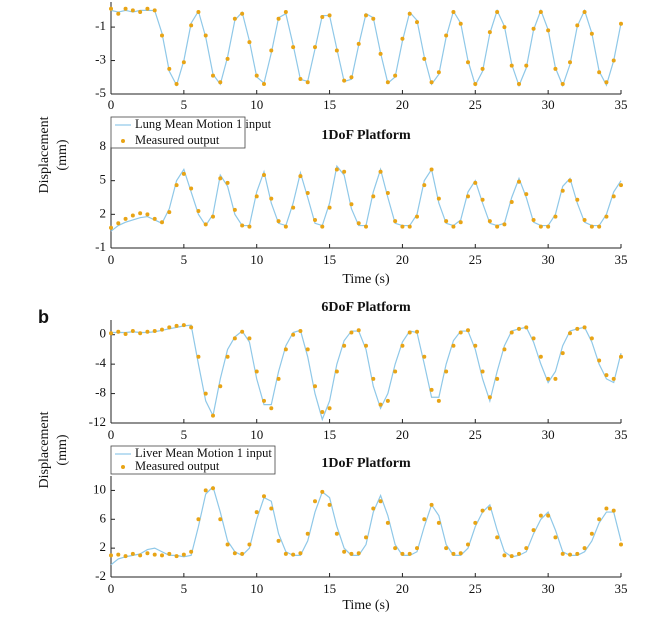  What do you see at coordinates (103, 145) in the screenshot?
I see `y-tick-label: 8` at bounding box center [103, 145].